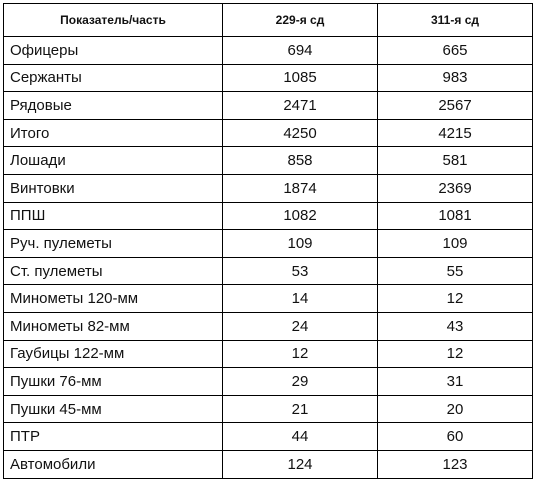 This screenshot has width=534, height=495. Describe the element at coordinates (300, 326) in the screenshot. I see `value-cell: 24` at that location.